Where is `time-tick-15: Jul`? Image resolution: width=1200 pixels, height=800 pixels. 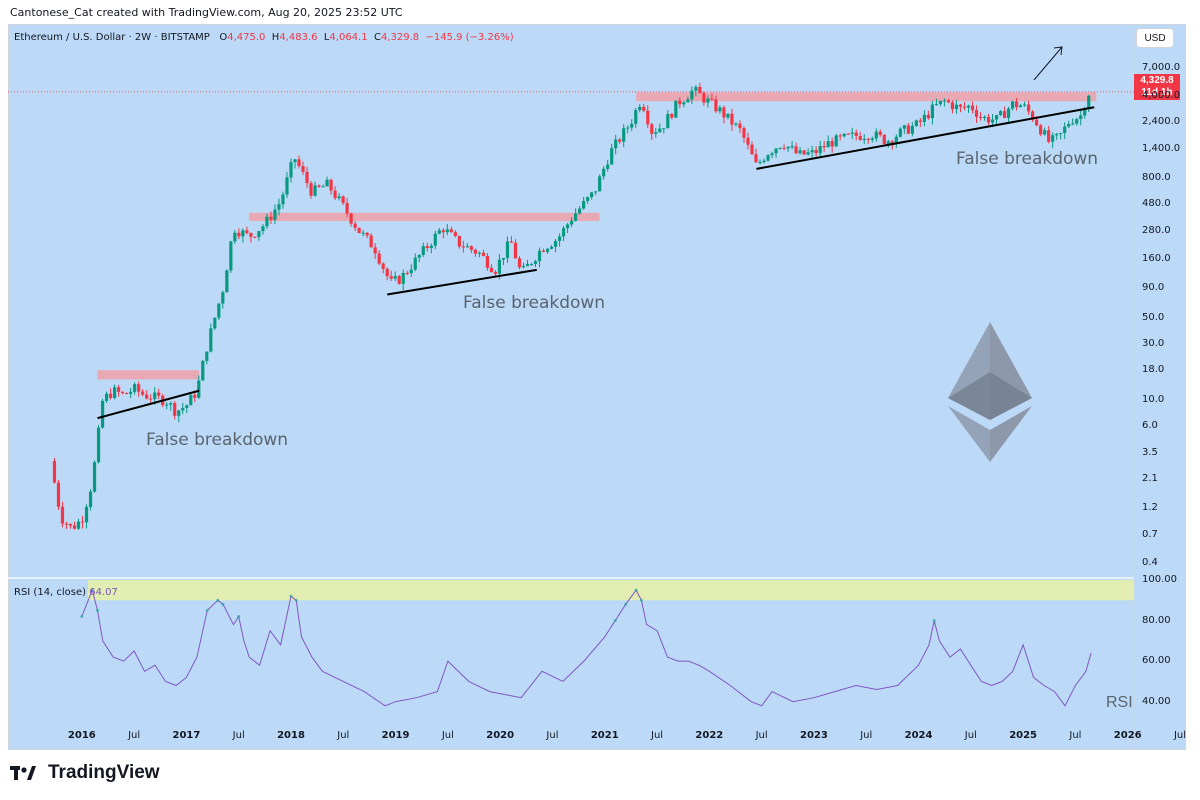 time-tick-15: Jul is located at coordinates (866, 735).